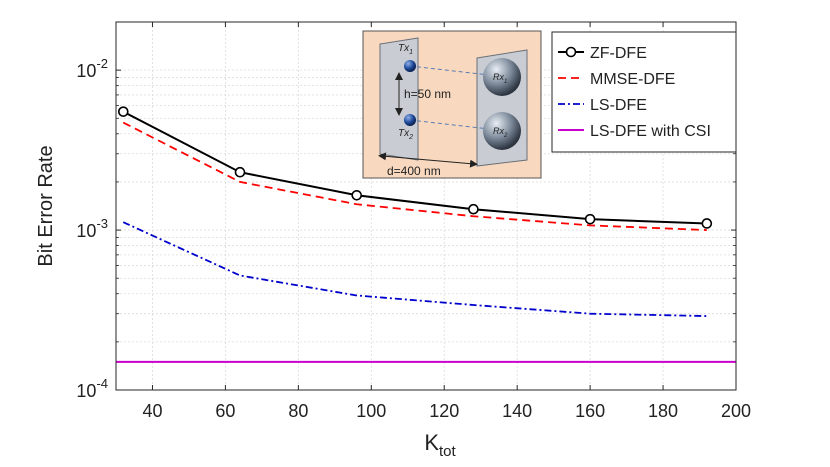 The height and width of the screenshot is (467, 830). What do you see at coordinates (225, 411) in the screenshot?
I see `x-tick-label-1: 60` at bounding box center [225, 411].